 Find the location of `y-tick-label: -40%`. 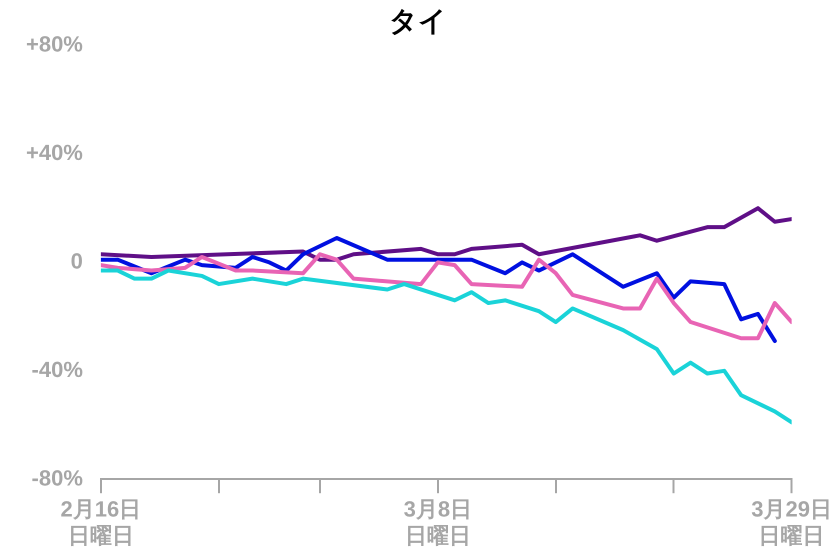

y-tick-label: -40% is located at coordinates (57, 369).